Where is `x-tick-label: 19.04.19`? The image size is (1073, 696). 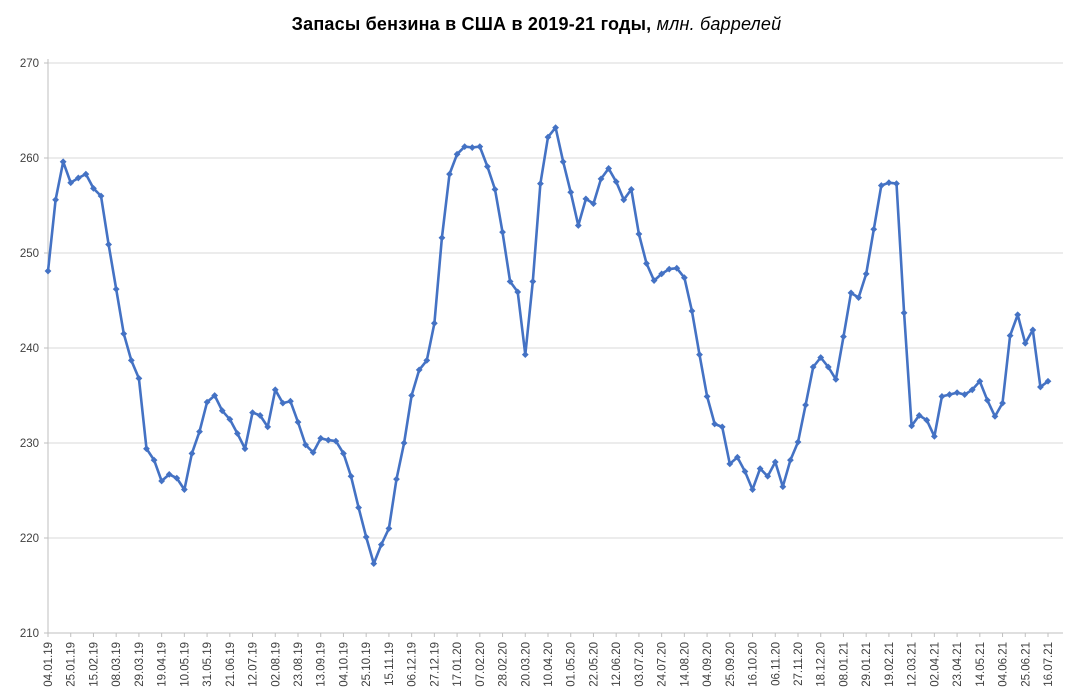
x-tick-label: 19.04.19 is located at coordinates (163, 664).